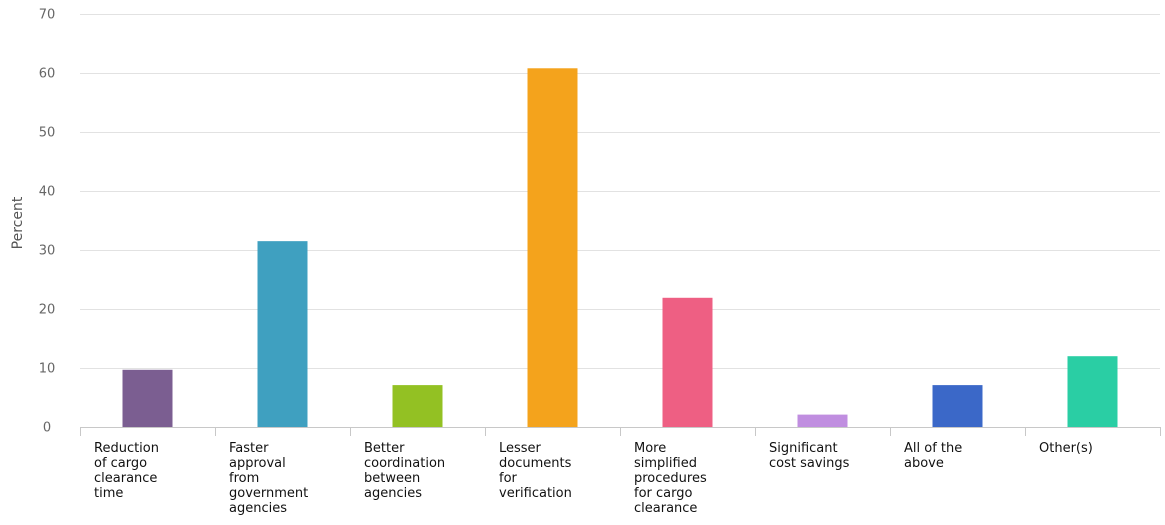  I want to click on x-tick-label: Lesser documents for verification, so click(535, 471).